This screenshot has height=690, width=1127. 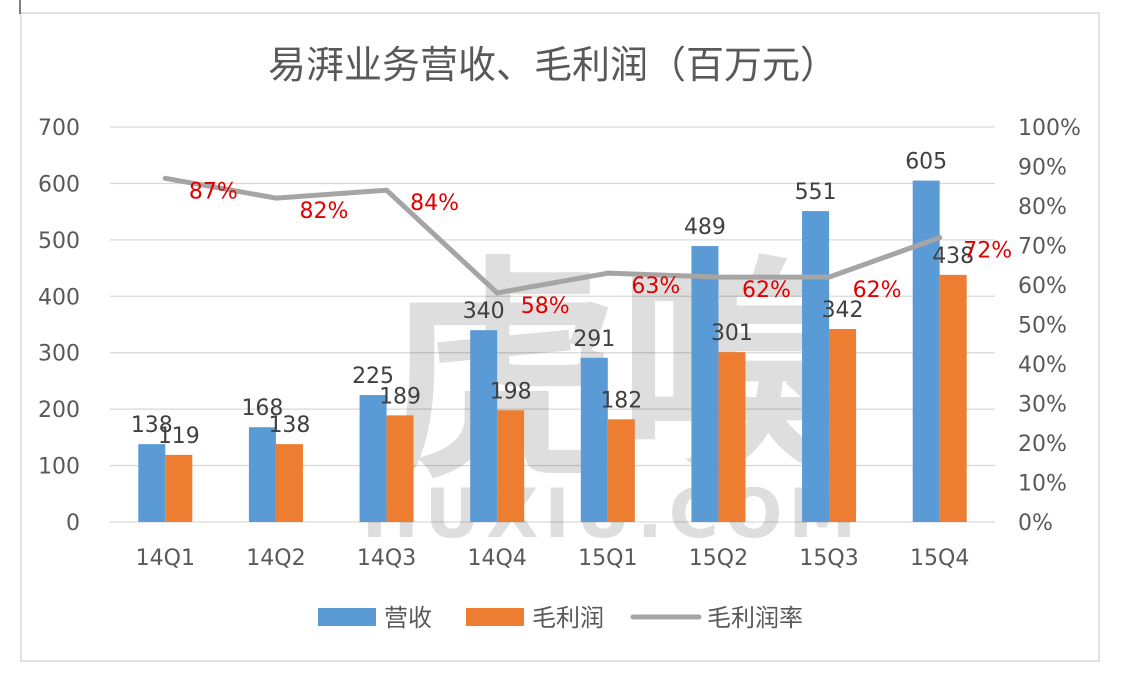 What do you see at coordinates (545, 306) in the screenshot?
I see `margin-data-label: 58%` at bounding box center [545, 306].